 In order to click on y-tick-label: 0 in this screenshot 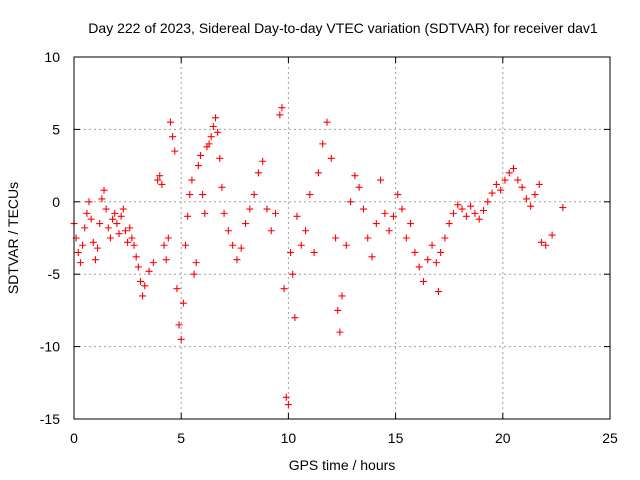, I will do `click(56, 202)`.